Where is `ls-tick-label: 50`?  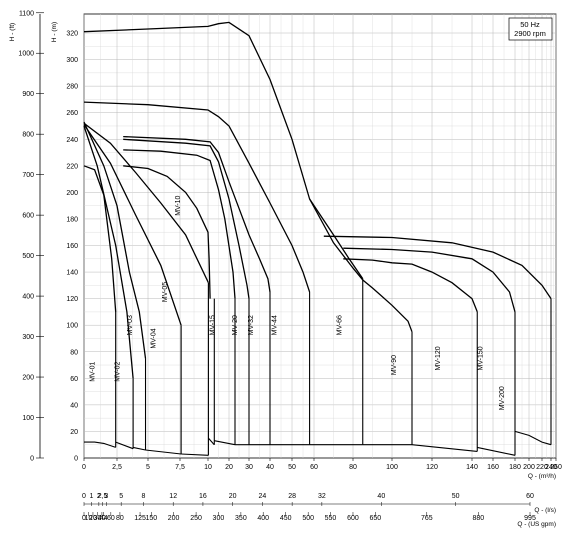 ls-tick-label: 50 is located at coordinates (456, 496).